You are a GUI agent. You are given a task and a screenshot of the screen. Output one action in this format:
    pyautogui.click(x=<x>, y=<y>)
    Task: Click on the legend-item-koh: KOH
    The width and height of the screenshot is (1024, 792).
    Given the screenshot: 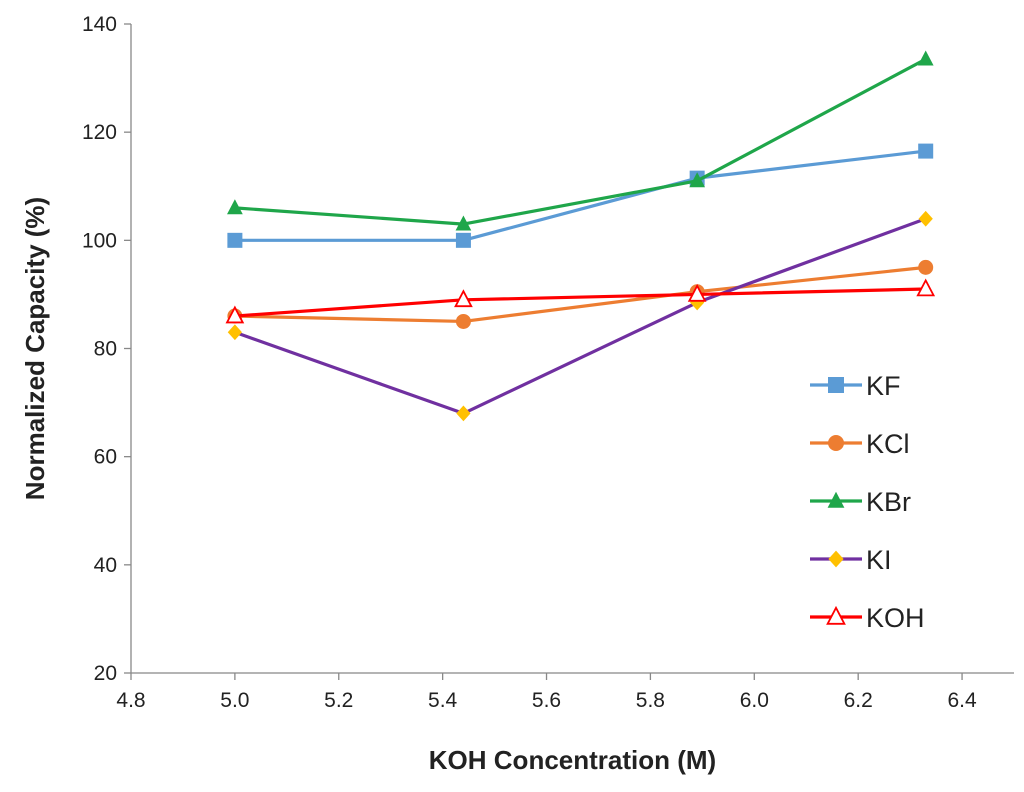 What is the action you would take?
    pyautogui.click(x=867, y=618)
    